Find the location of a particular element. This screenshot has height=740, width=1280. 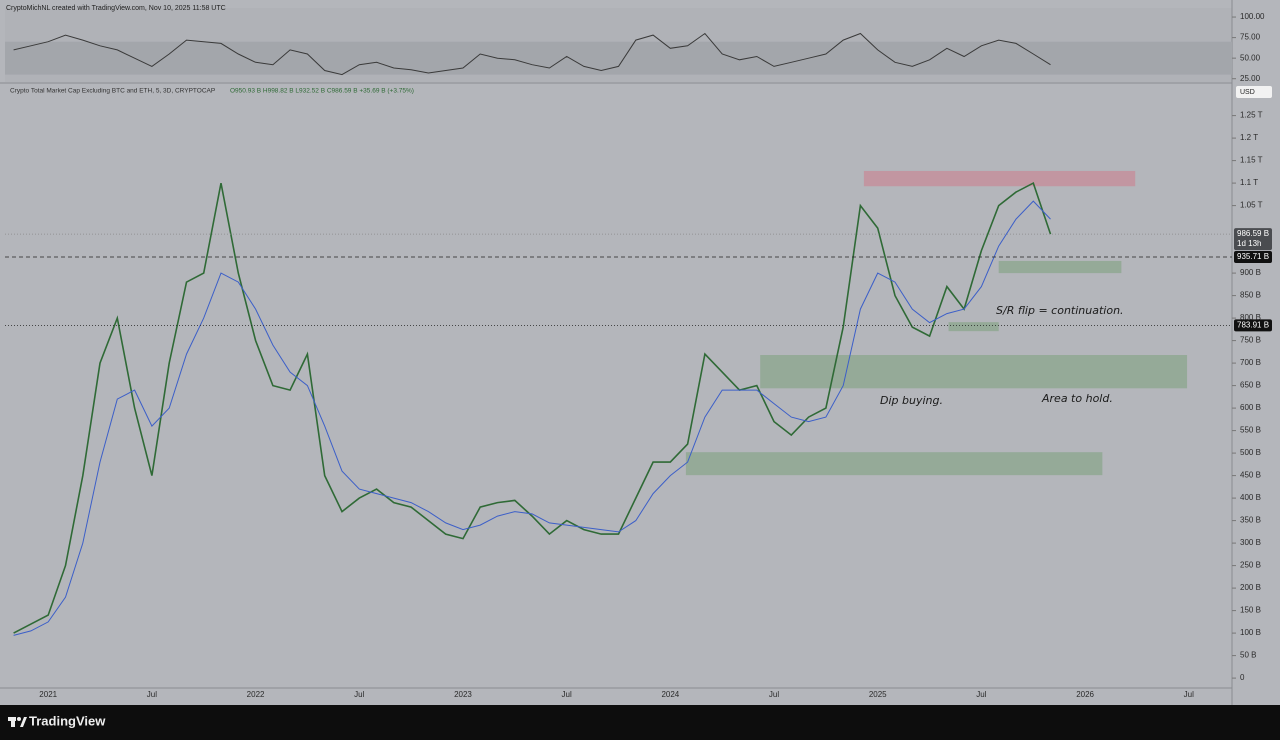

annotation: Area to hold. is located at coordinates (1077, 398).